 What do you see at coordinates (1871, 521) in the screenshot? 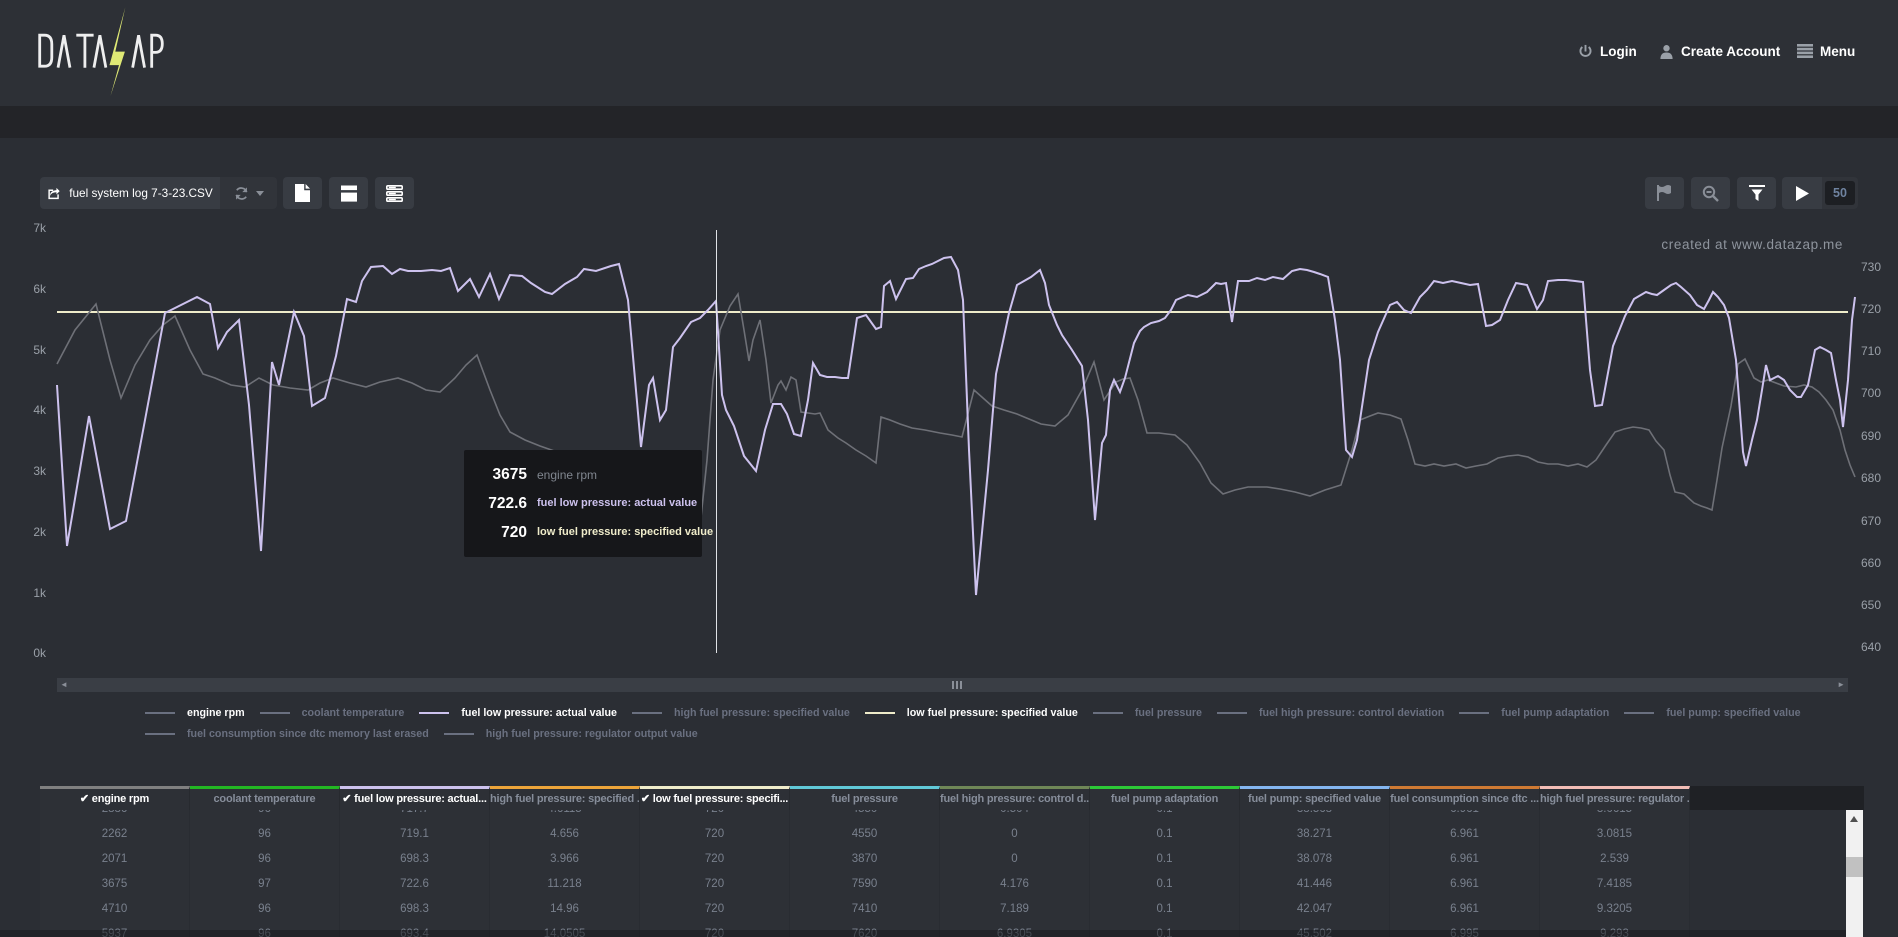
I see `svg-text: 670` at bounding box center [1871, 521].